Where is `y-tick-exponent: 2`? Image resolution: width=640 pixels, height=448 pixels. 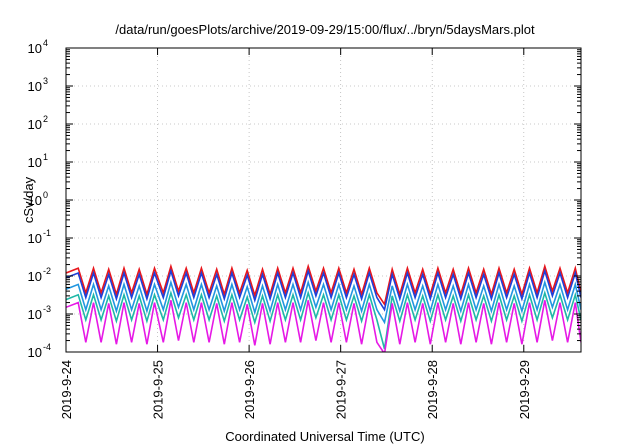
y-tick-exponent: 2 is located at coordinates (45, 119).